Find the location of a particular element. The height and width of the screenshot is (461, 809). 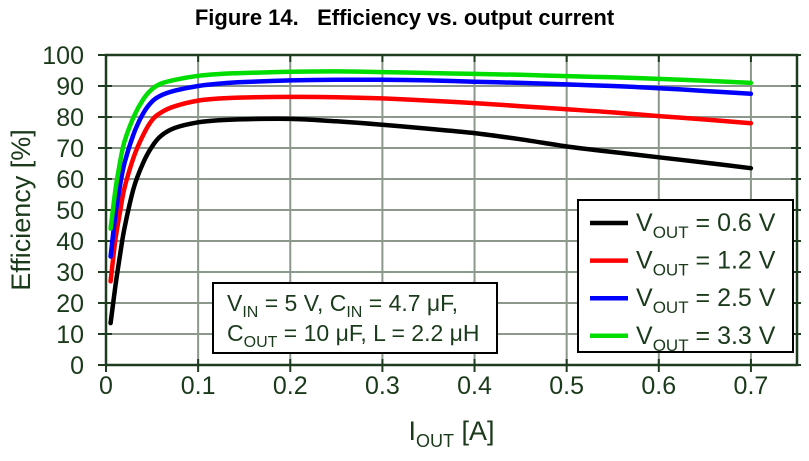

legend-label-vout-3-3-v: VOUT = 3.3 V is located at coordinates (706, 338).